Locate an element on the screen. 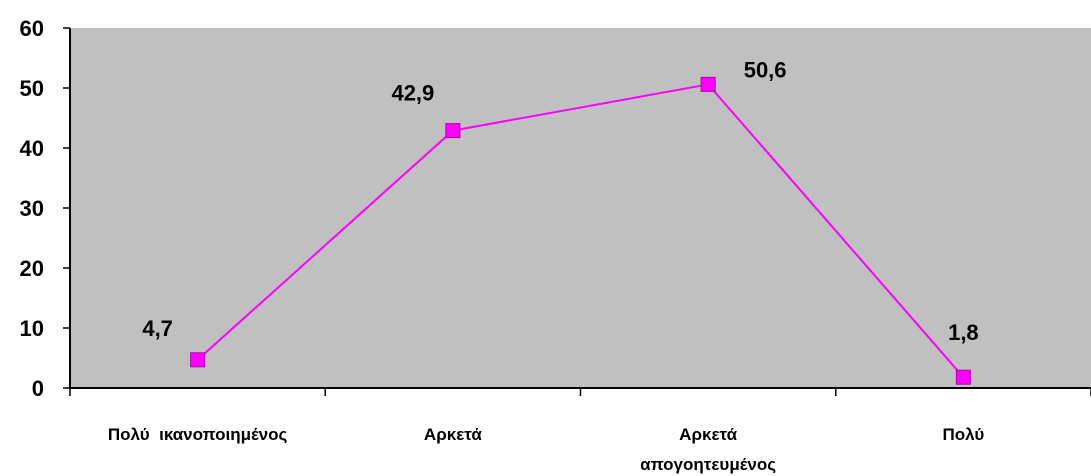  y-axis-tick-label: 0 is located at coordinates (38, 388).